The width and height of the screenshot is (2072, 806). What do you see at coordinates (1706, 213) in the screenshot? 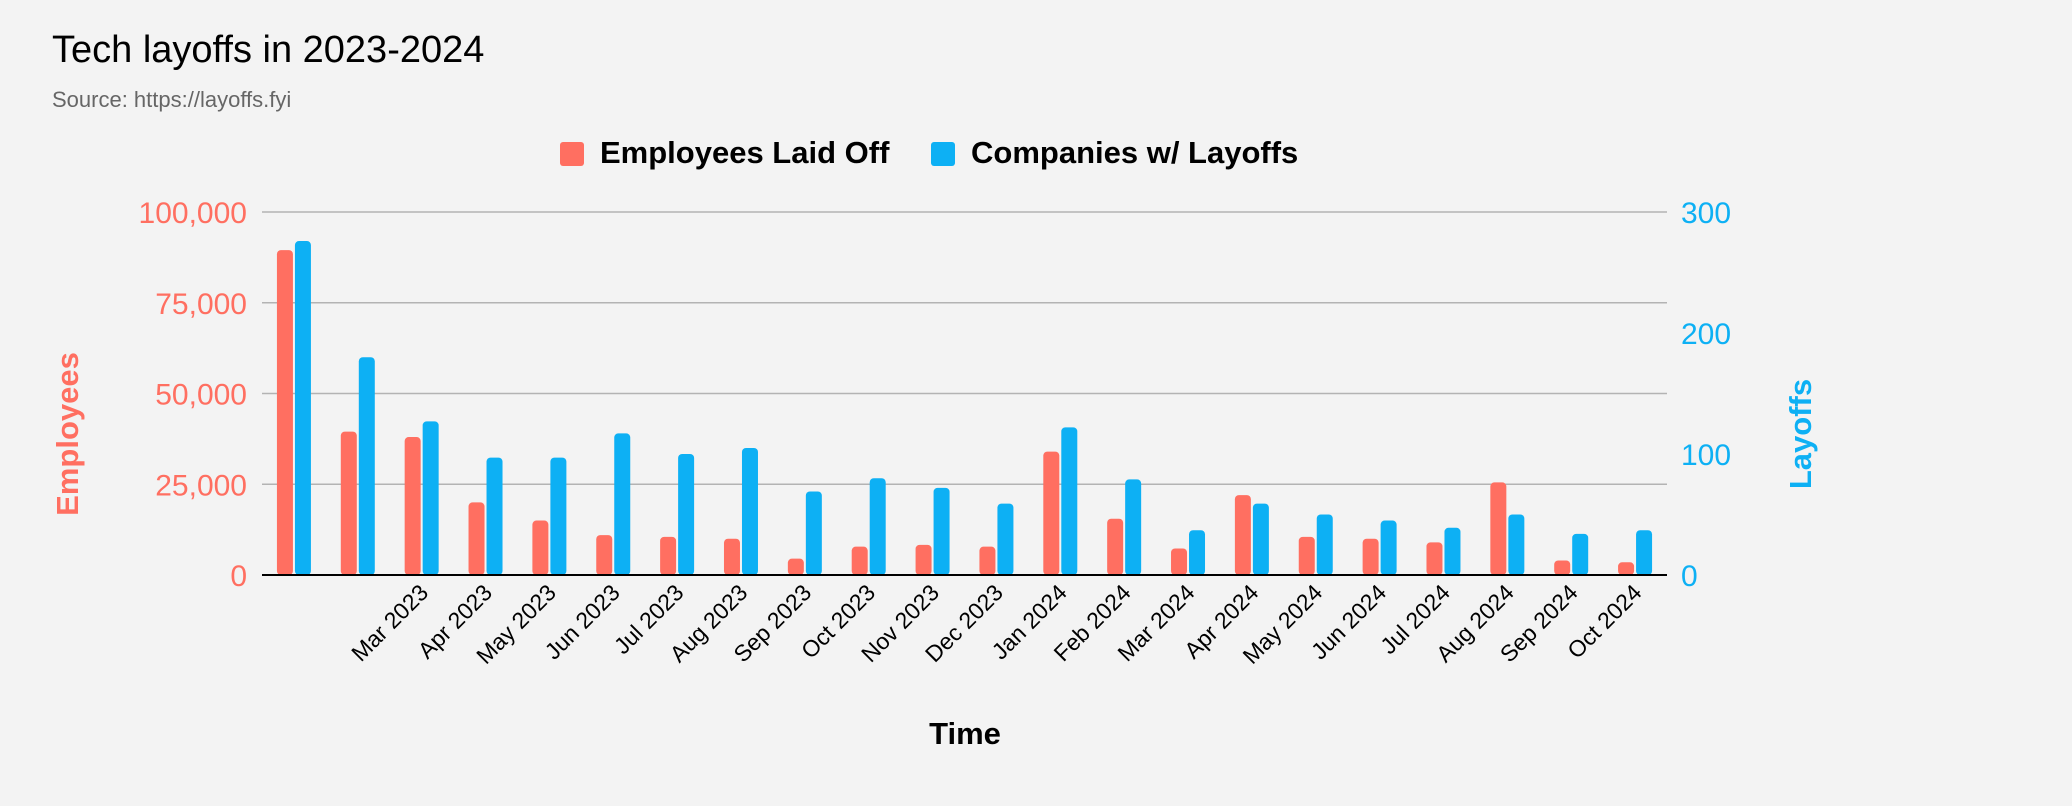
I see `right-tick-label: 300` at bounding box center [1706, 213].